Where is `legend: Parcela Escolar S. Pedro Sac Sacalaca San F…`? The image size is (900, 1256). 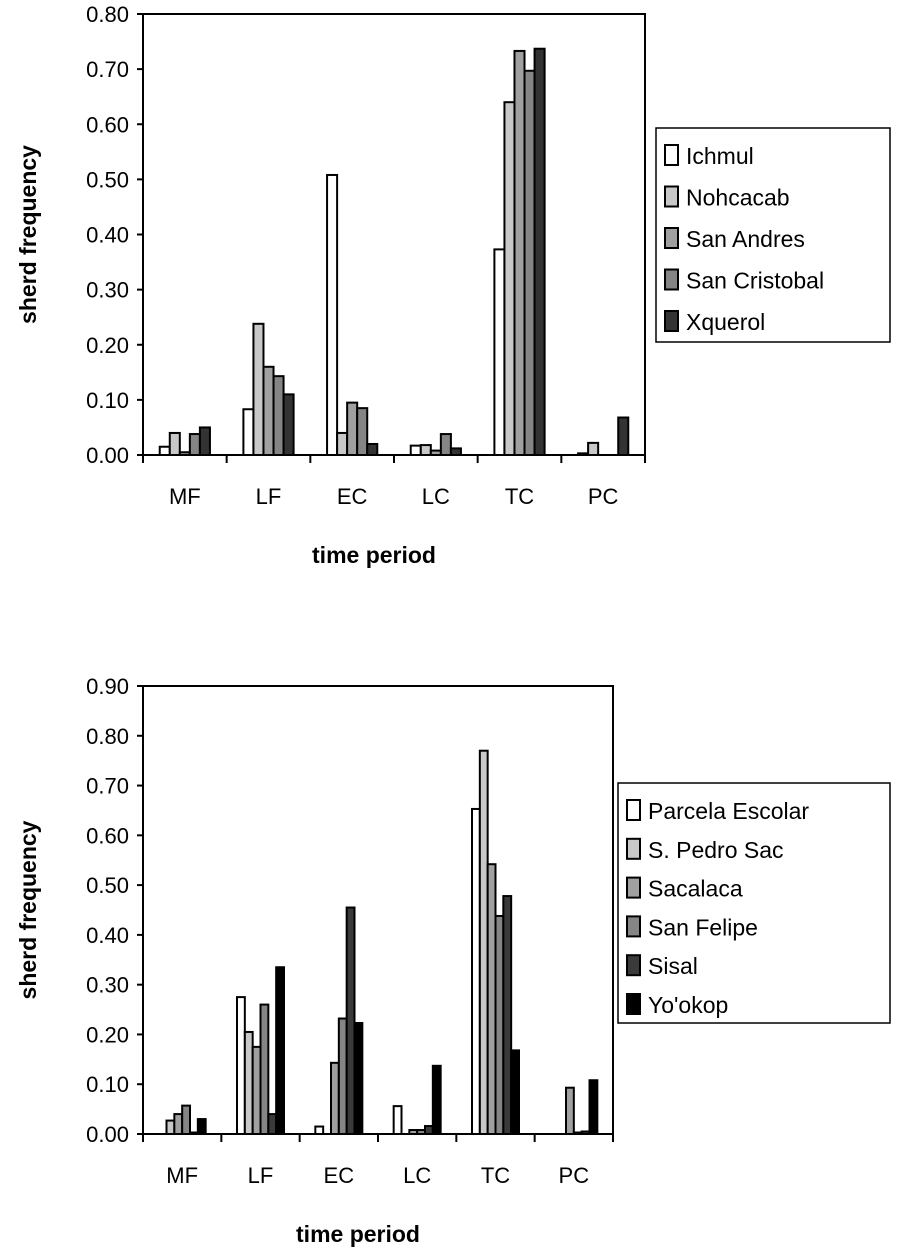
legend: Parcela Escolar S. Pedro Sac Sacalaca San F… is located at coordinates (754, 903).